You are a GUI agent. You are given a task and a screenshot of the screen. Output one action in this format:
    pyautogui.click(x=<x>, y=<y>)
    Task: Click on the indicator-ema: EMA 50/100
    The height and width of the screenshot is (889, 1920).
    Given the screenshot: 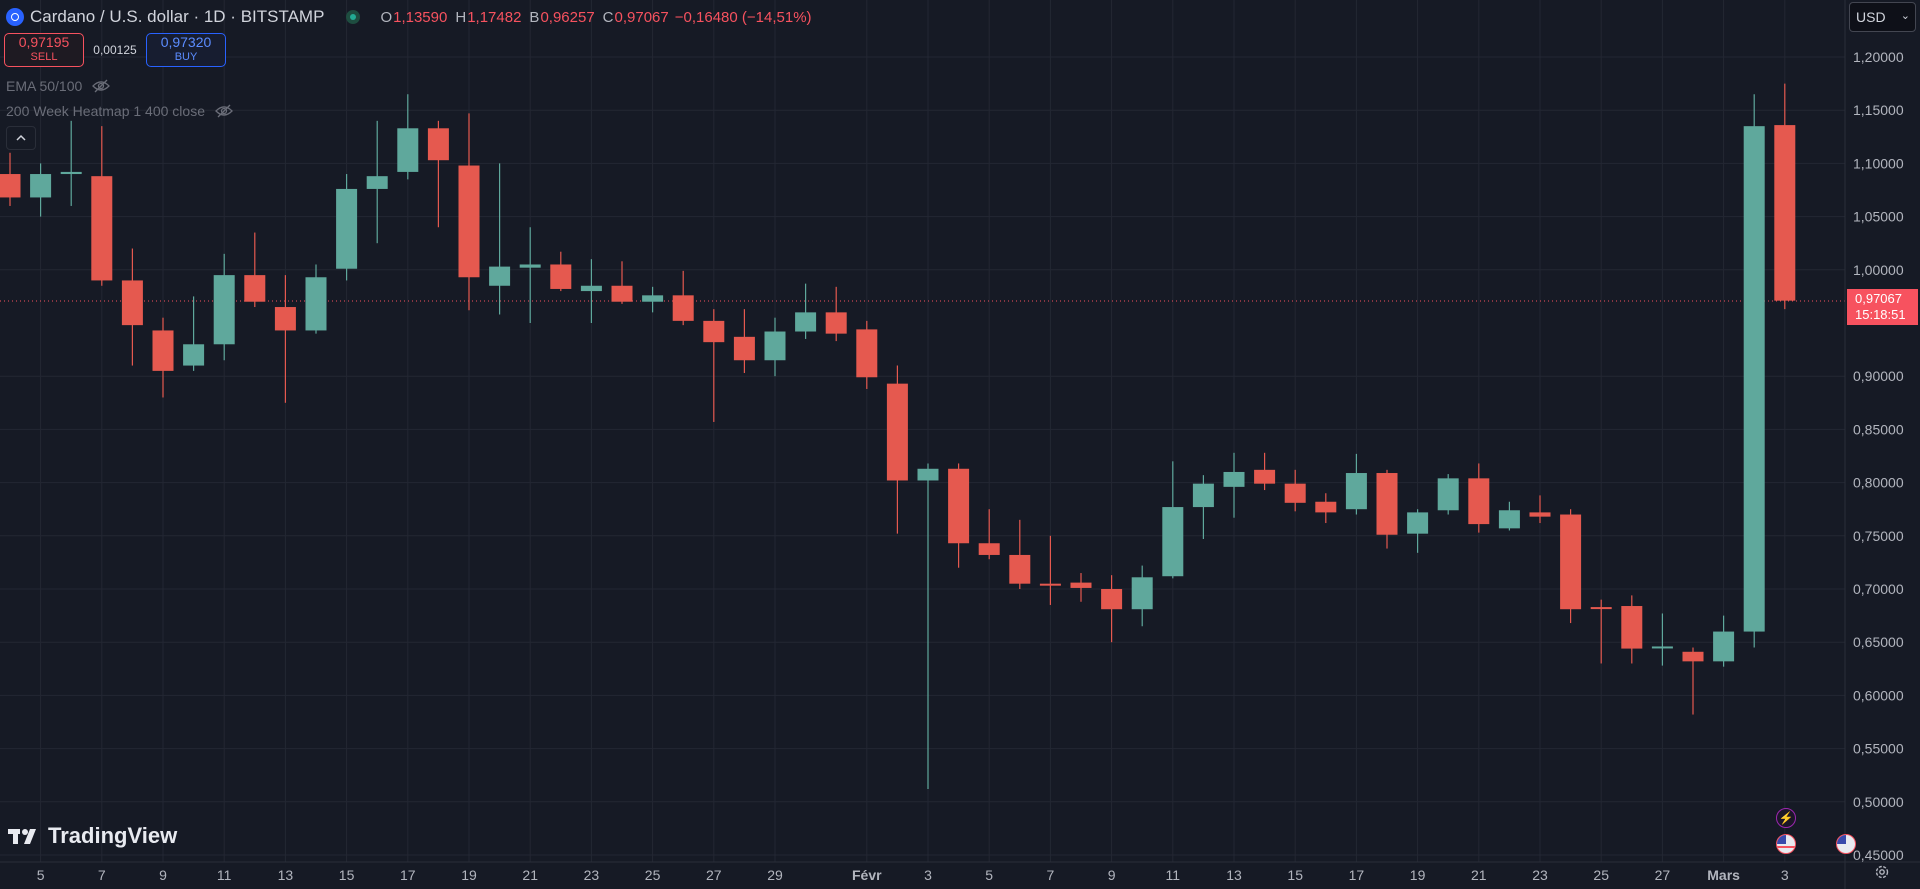 What is the action you would take?
    pyautogui.click(x=58, y=86)
    